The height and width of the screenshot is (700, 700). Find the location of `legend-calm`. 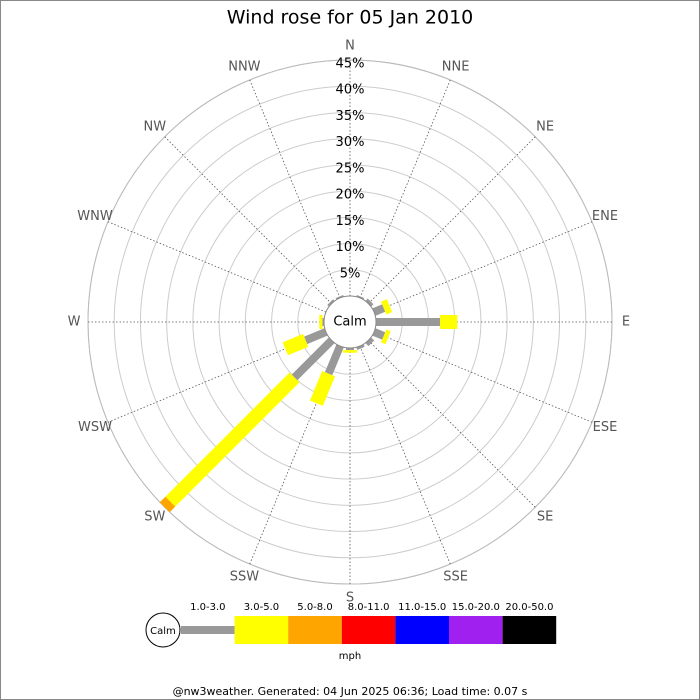

legend-calm is located at coordinates (163, 630).